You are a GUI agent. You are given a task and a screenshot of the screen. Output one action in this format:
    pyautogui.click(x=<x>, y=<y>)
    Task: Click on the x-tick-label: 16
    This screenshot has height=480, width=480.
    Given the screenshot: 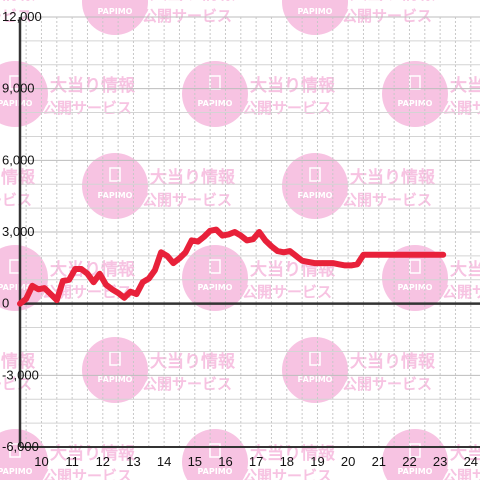 What is the action you would take?
    pyautogui.click(x=225, y=461)
    